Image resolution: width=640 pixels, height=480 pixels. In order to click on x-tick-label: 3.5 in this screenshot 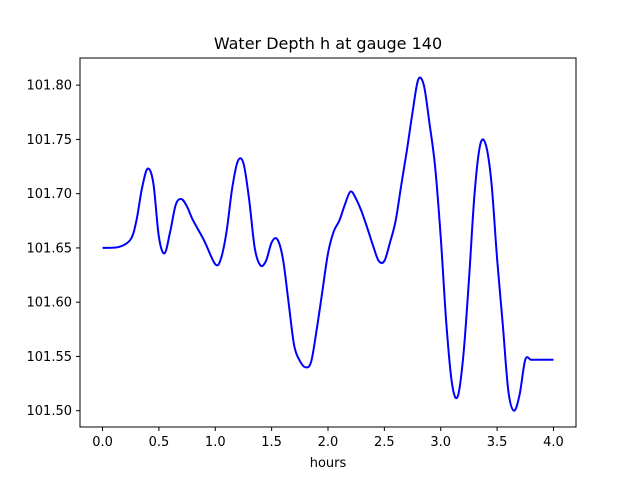, I will do `click(497, 442)`.